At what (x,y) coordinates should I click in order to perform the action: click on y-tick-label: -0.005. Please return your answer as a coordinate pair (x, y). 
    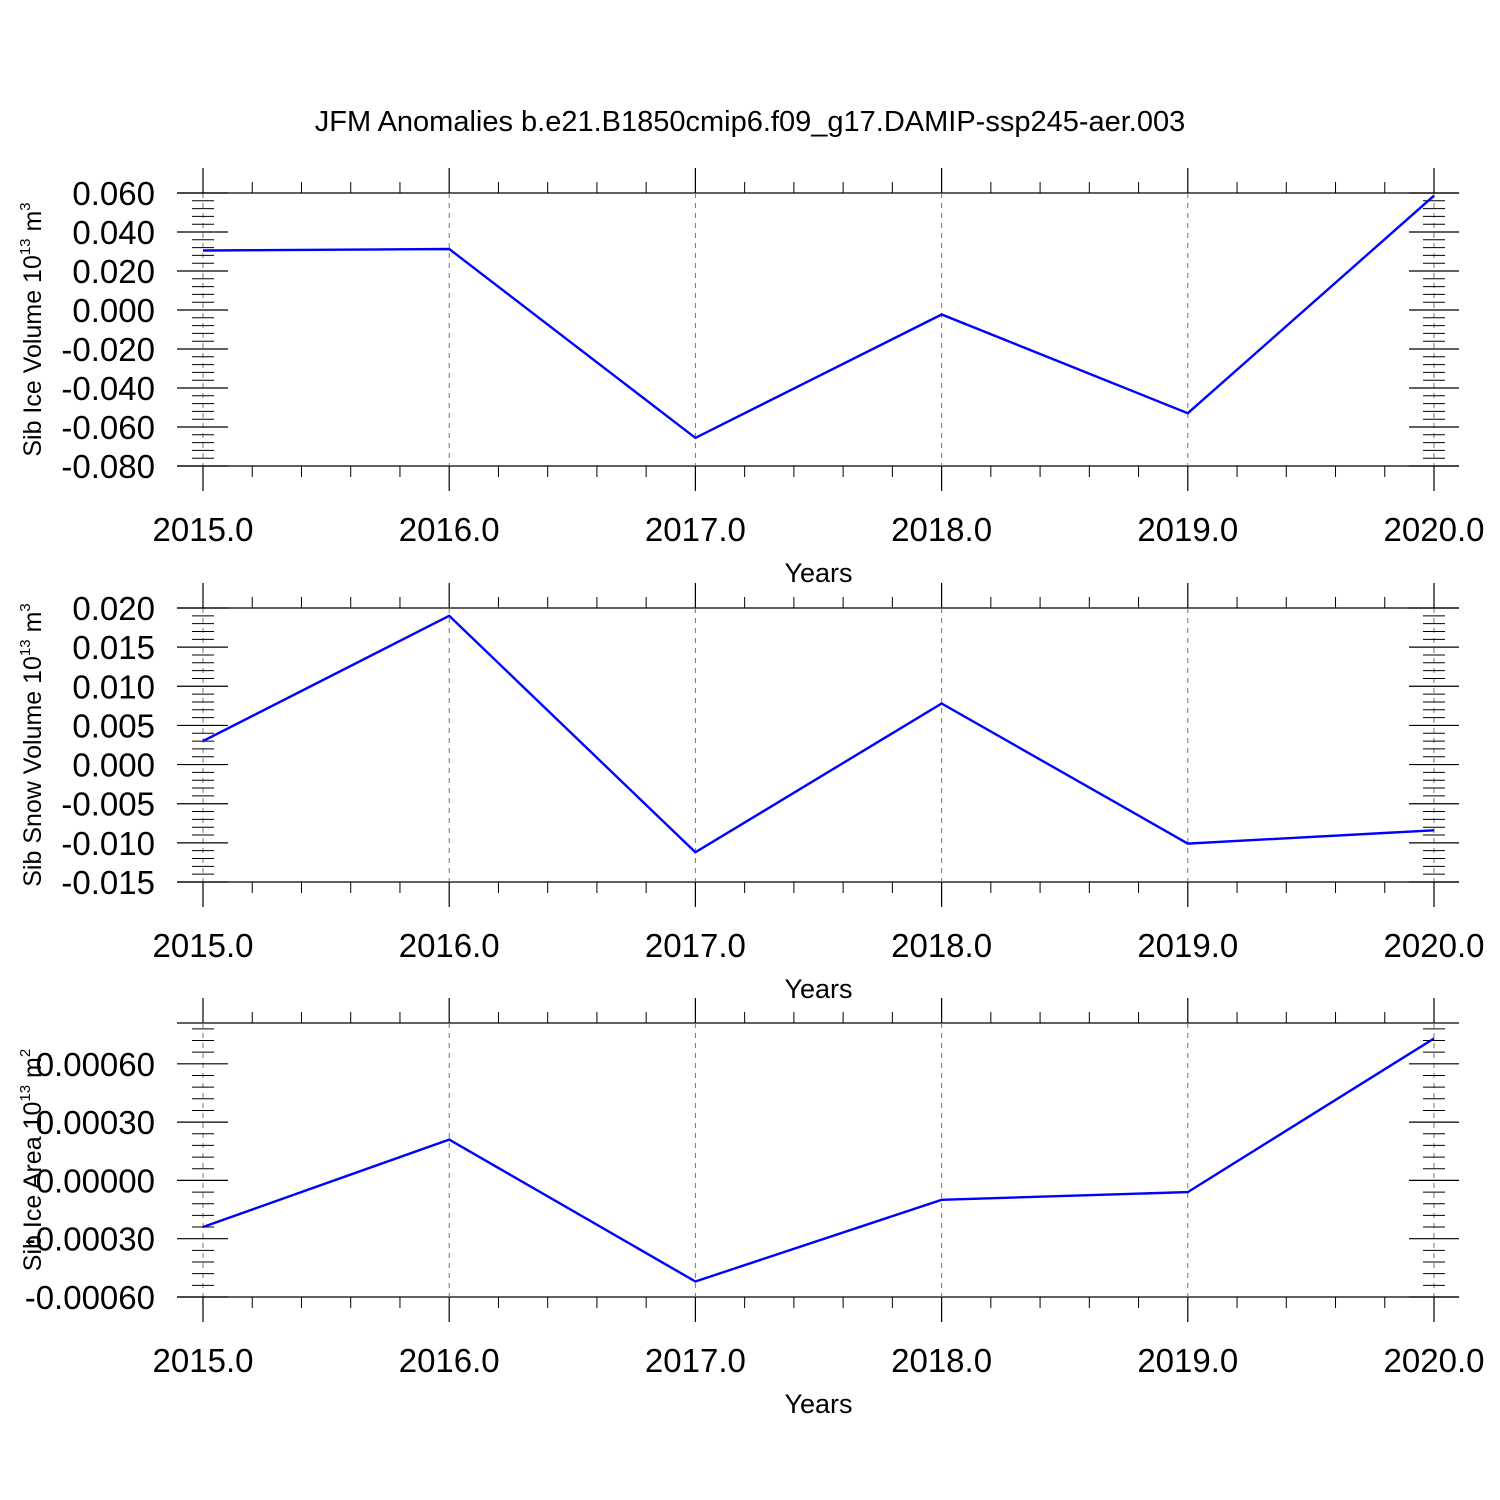
    Looking at the image, I should click on (108, 804).